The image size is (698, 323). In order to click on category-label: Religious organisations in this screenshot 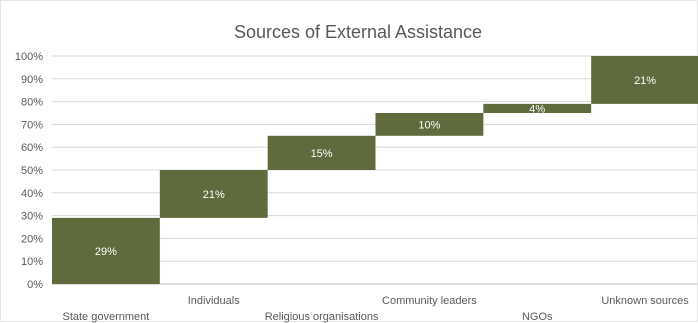, I will do `click(322, 317)`.